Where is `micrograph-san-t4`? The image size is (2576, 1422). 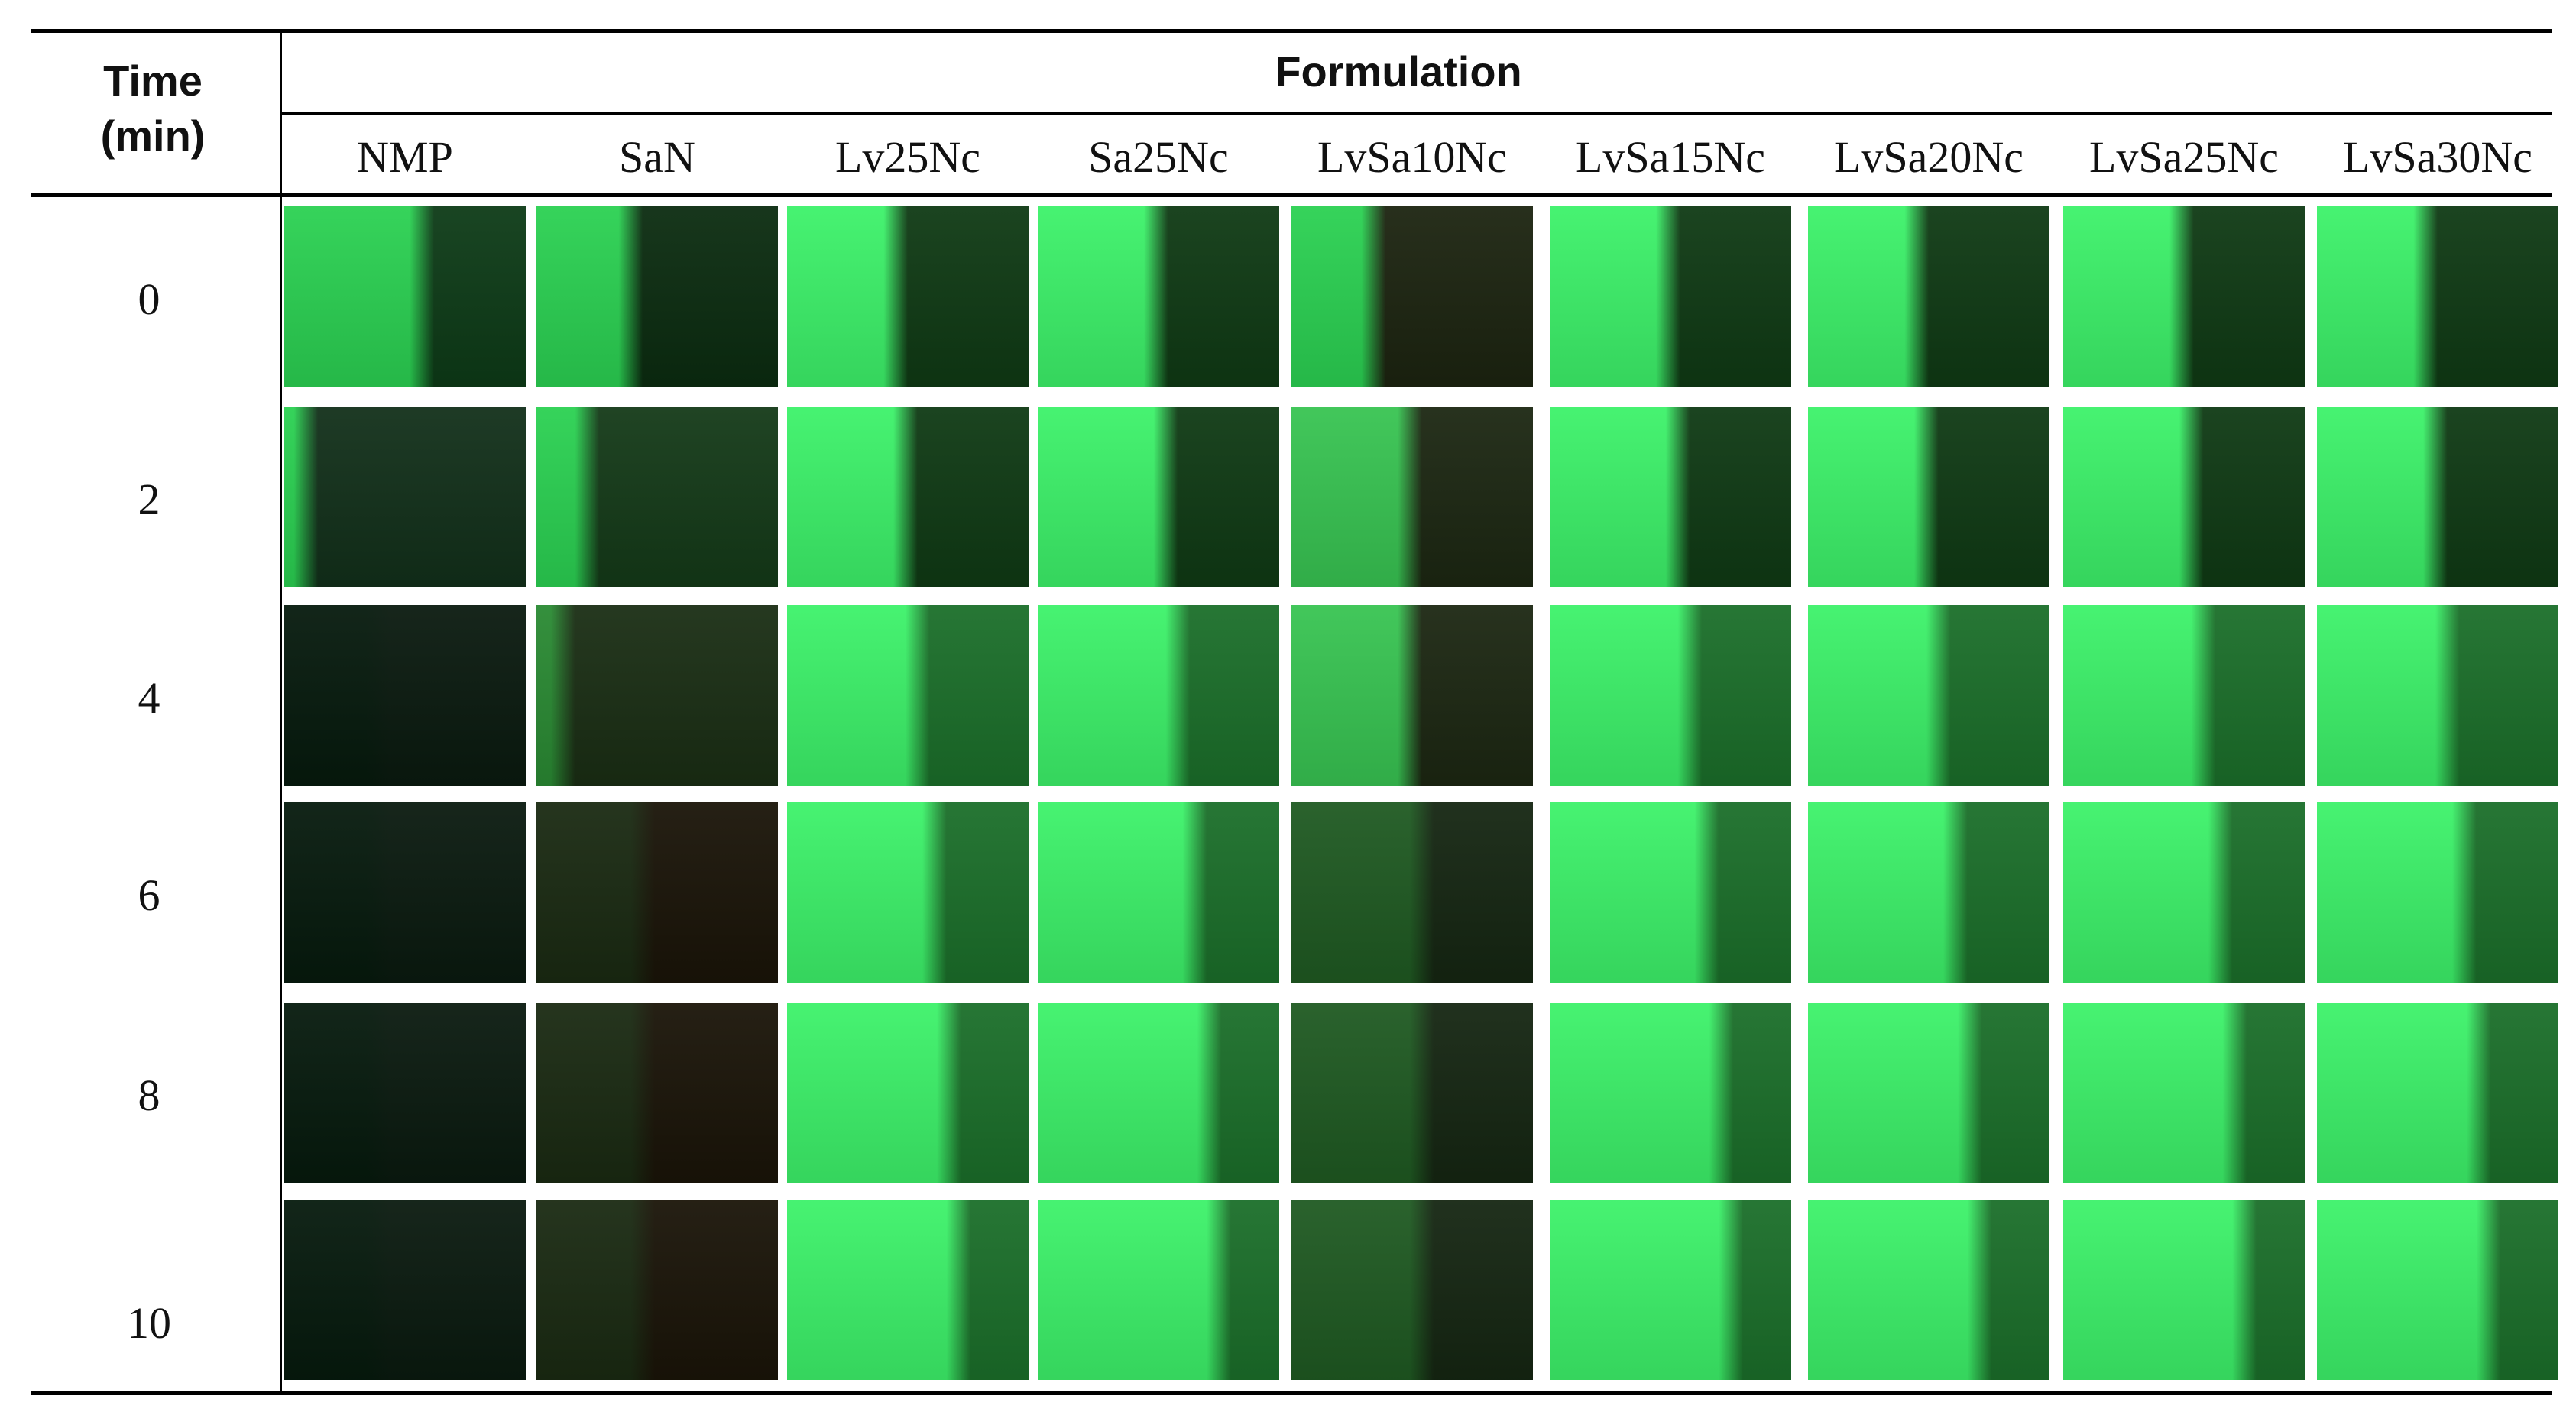 micrograph-san-t4 is located at coordinates (657, 695).